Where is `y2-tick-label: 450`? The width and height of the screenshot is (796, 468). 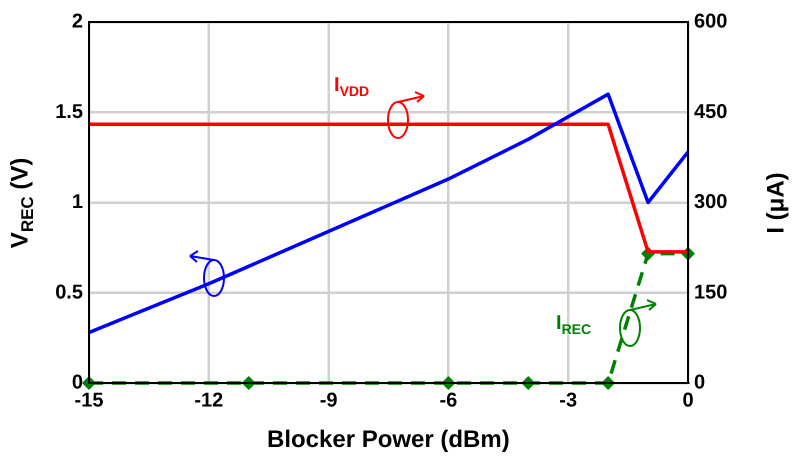
y2-tick-label: 450 is located at coordinates (711, 111).